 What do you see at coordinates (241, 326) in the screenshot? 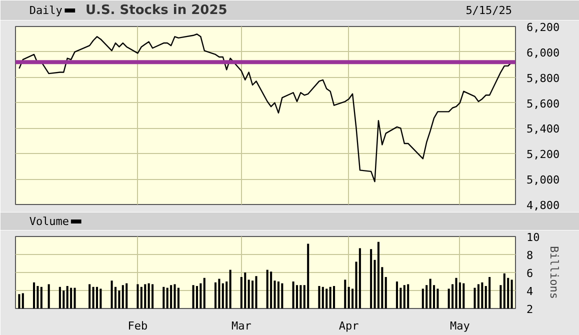
I see `x-tick-label: Mar` at bounding box center [241, 326].